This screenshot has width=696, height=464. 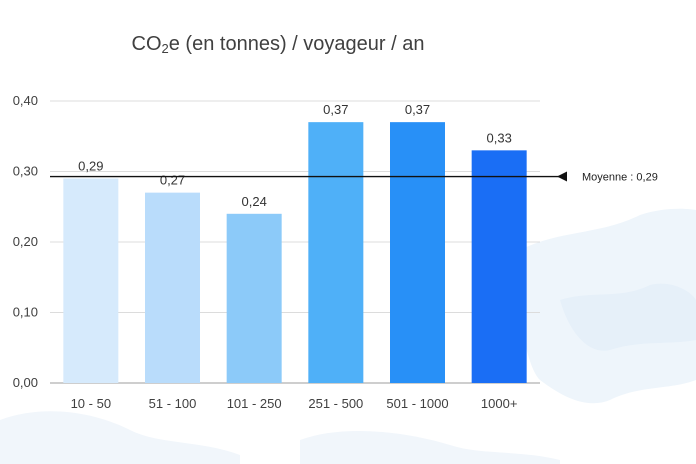 I want to click on y-axis-tick-labels: 0,00 0,10 0,20 0,30 0,40, so click(x=25, y=241).